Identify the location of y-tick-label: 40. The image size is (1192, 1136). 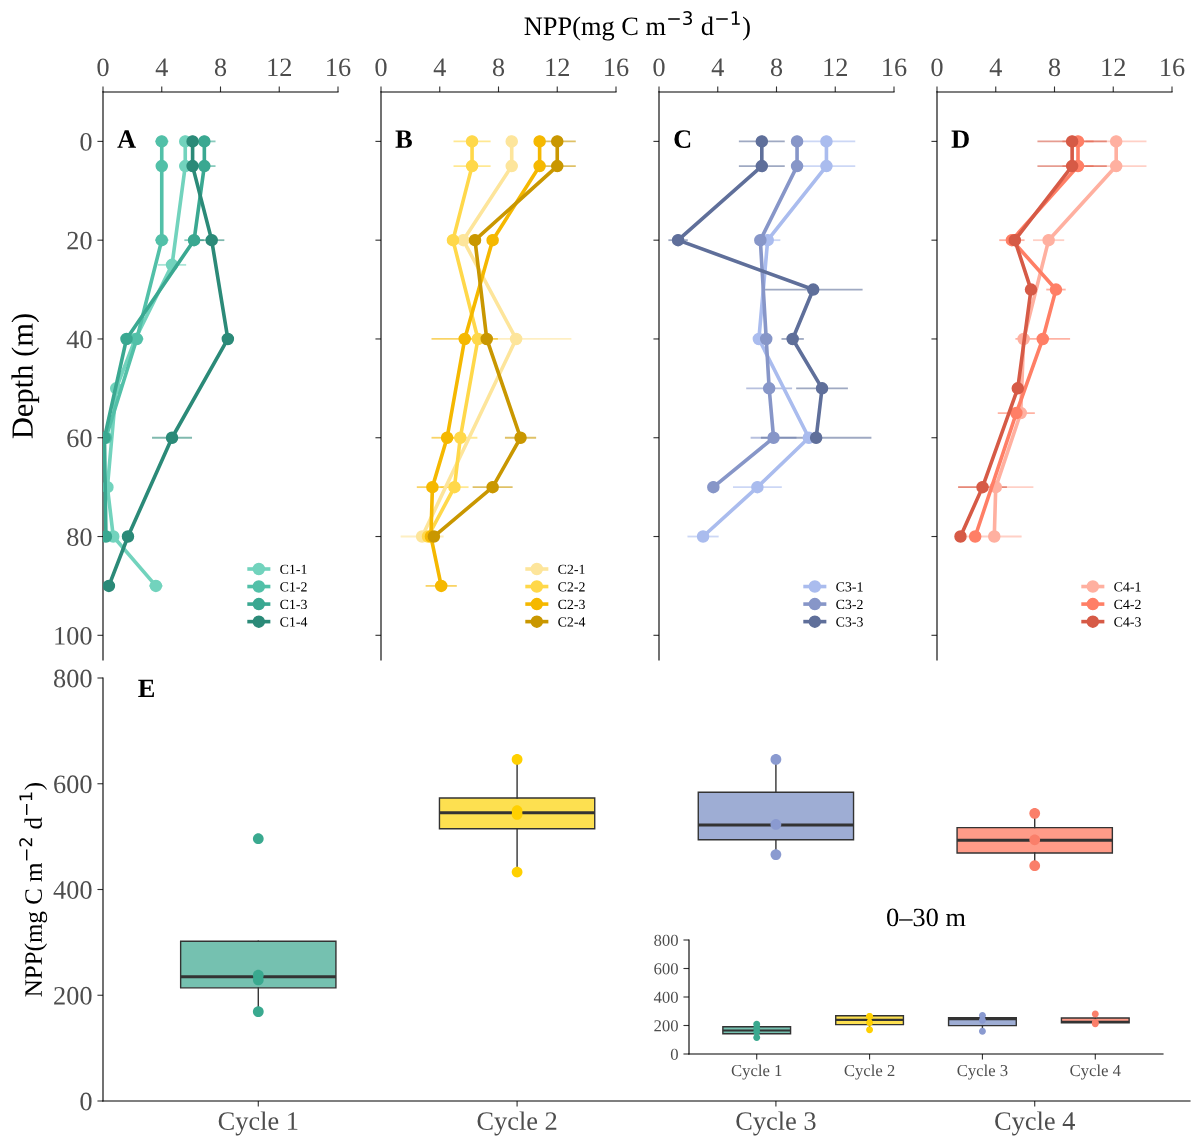
(79, 339).